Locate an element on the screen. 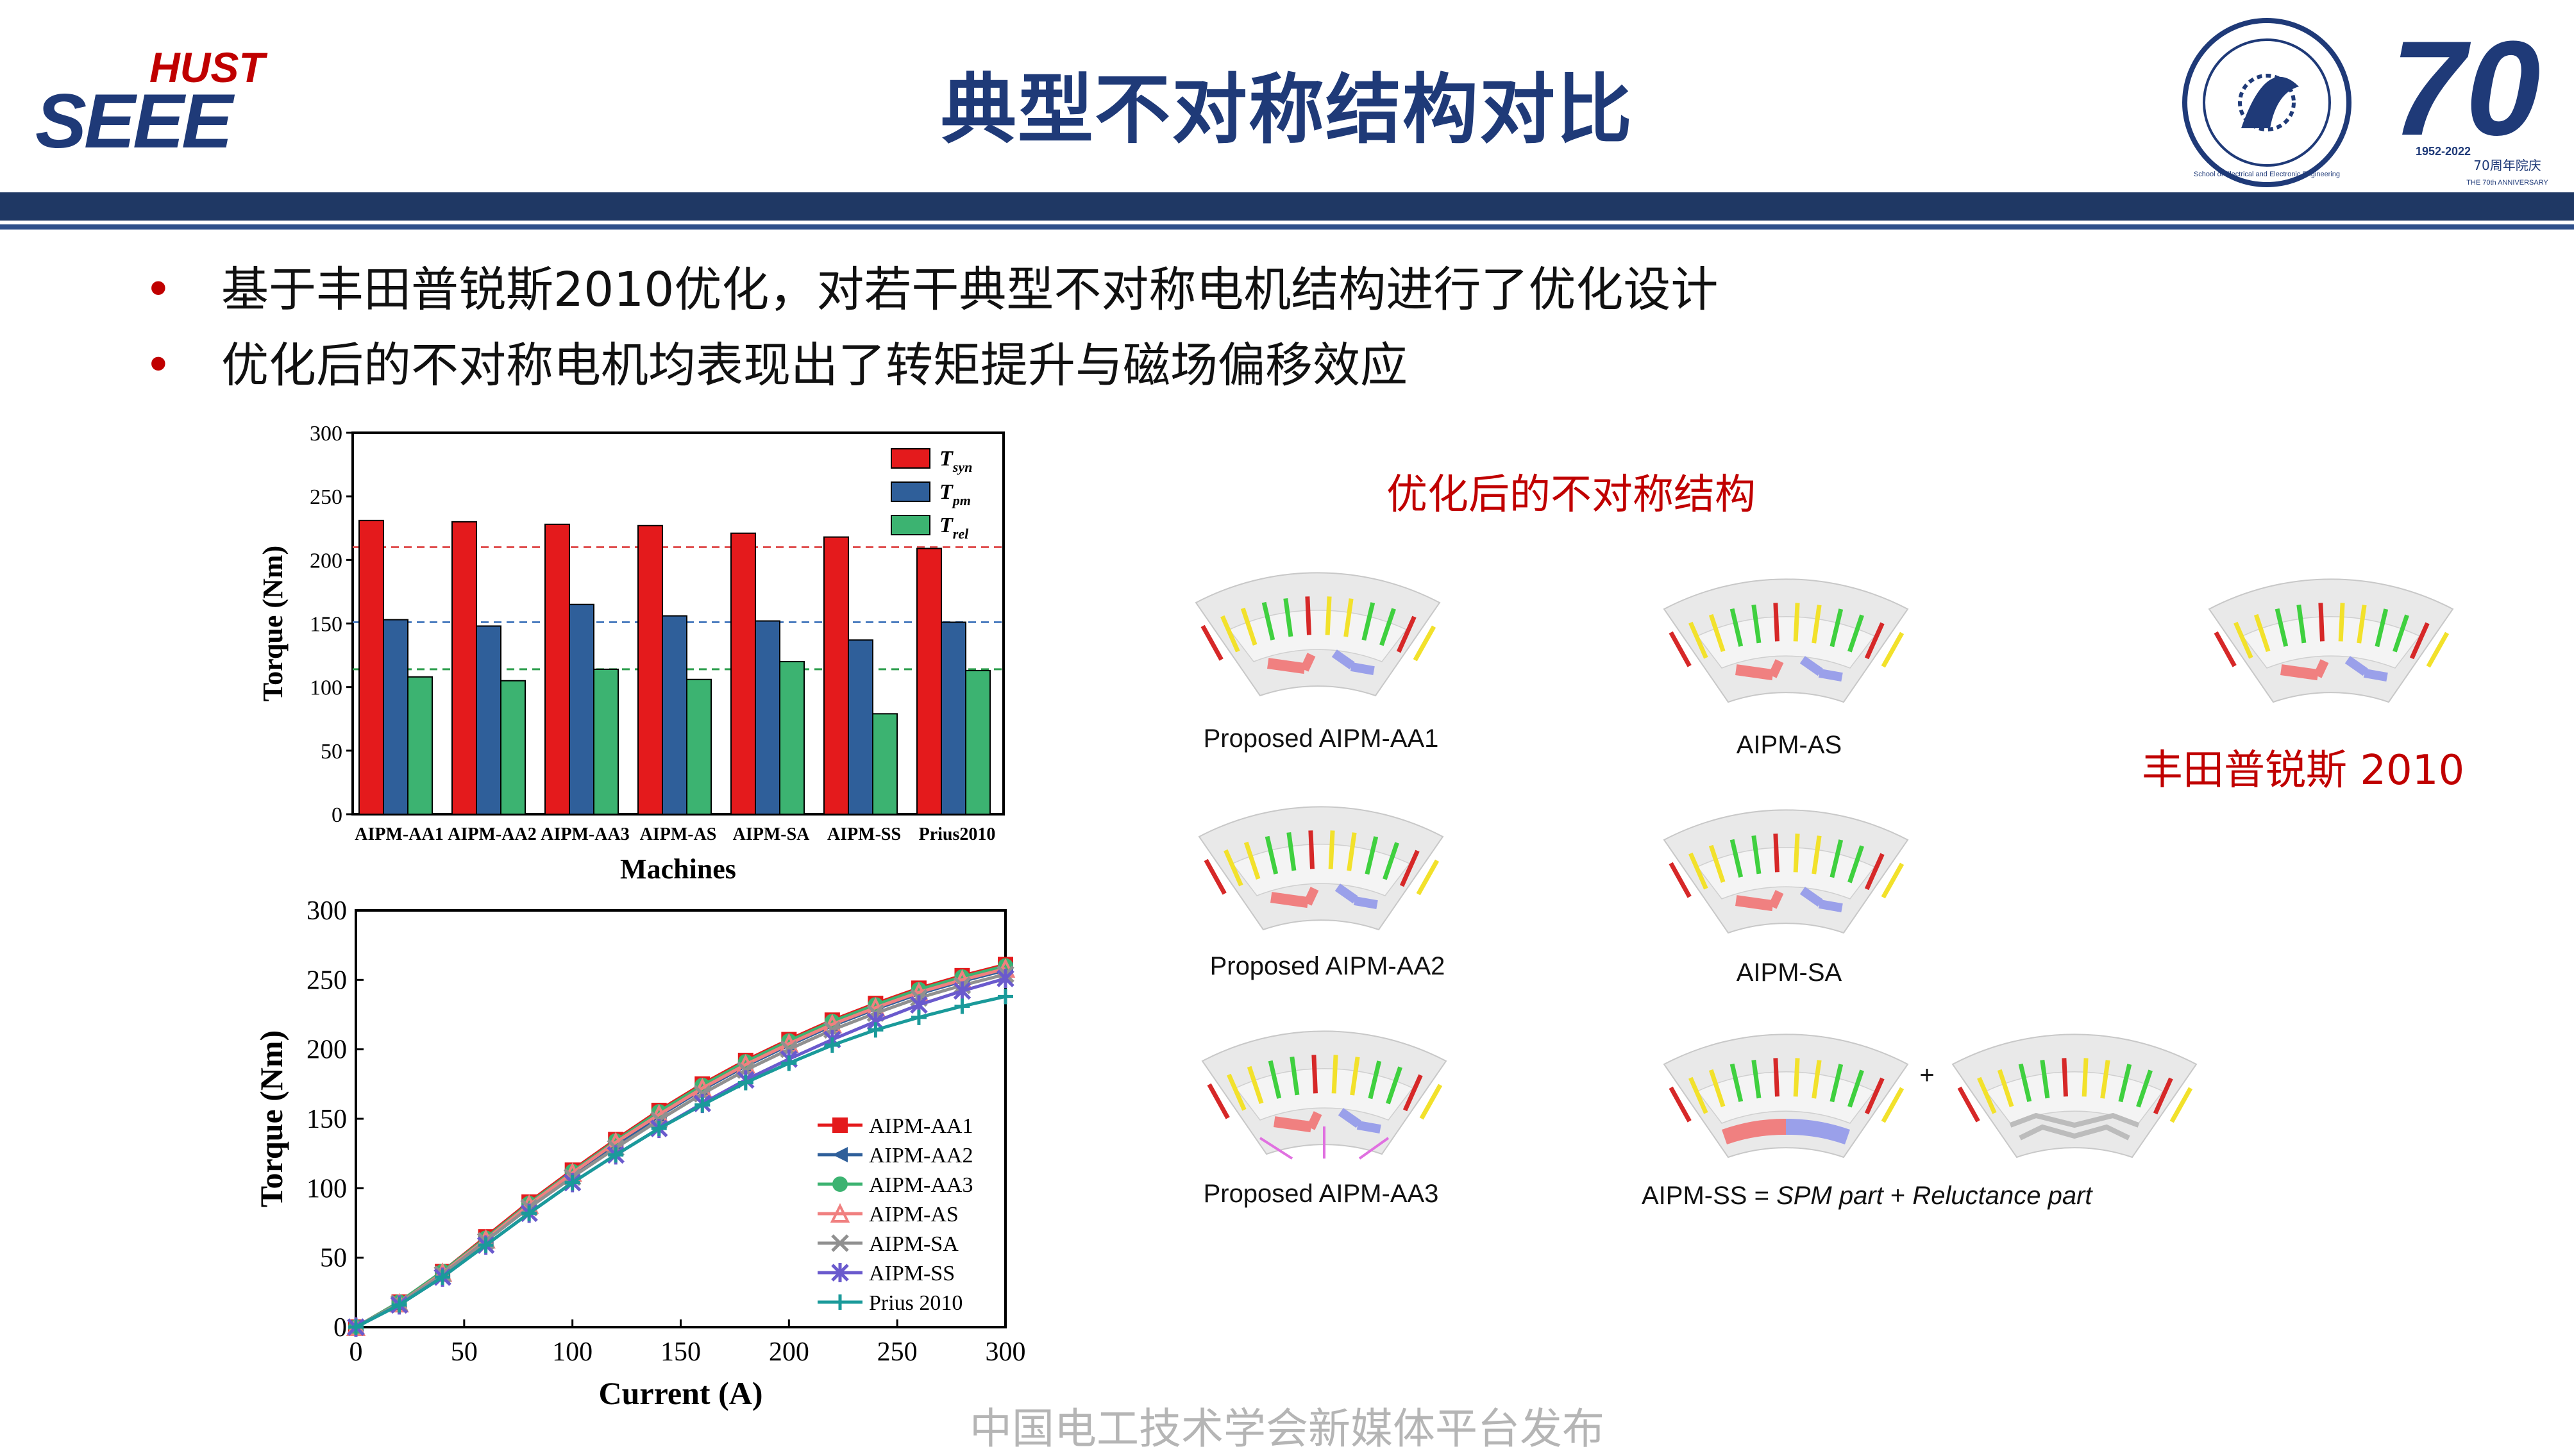 The image size is (2574, 1456). legend-marker-aipm-ss is located at coordinates (840, 1272).